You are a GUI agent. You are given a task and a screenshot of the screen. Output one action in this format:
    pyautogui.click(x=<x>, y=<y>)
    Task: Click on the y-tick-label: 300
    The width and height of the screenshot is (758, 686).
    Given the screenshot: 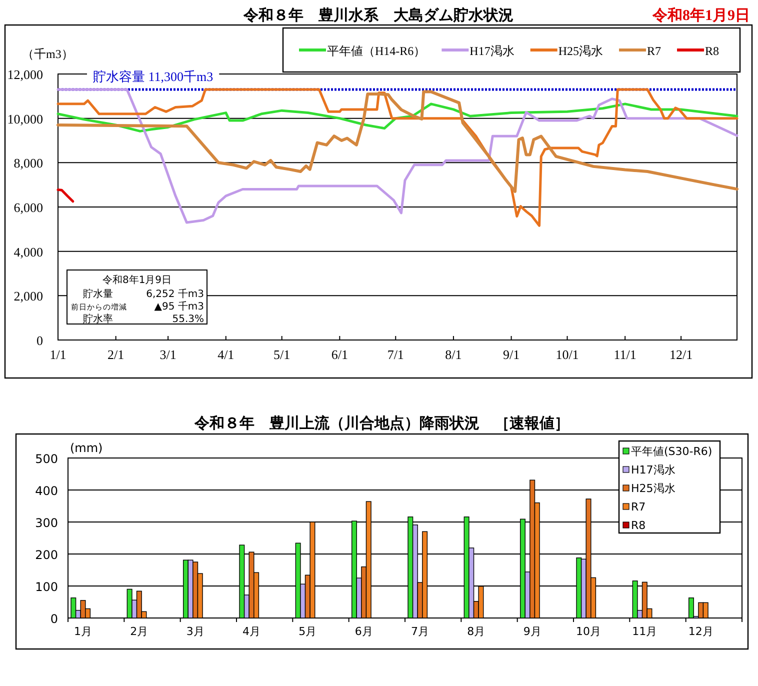 What is the action you would take?
    pyautogui.click(x=46, y=523)
    